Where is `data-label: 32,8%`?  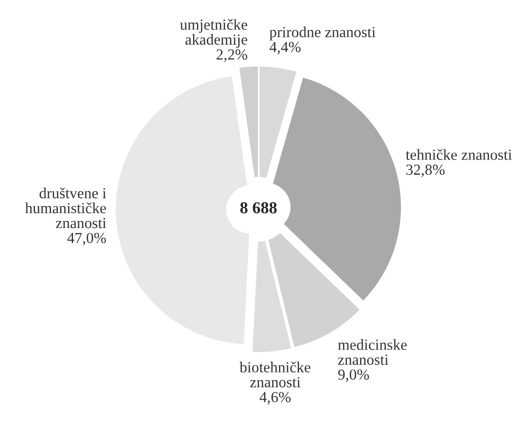 data-label: 32,8% is located at coordinates (425, 171).